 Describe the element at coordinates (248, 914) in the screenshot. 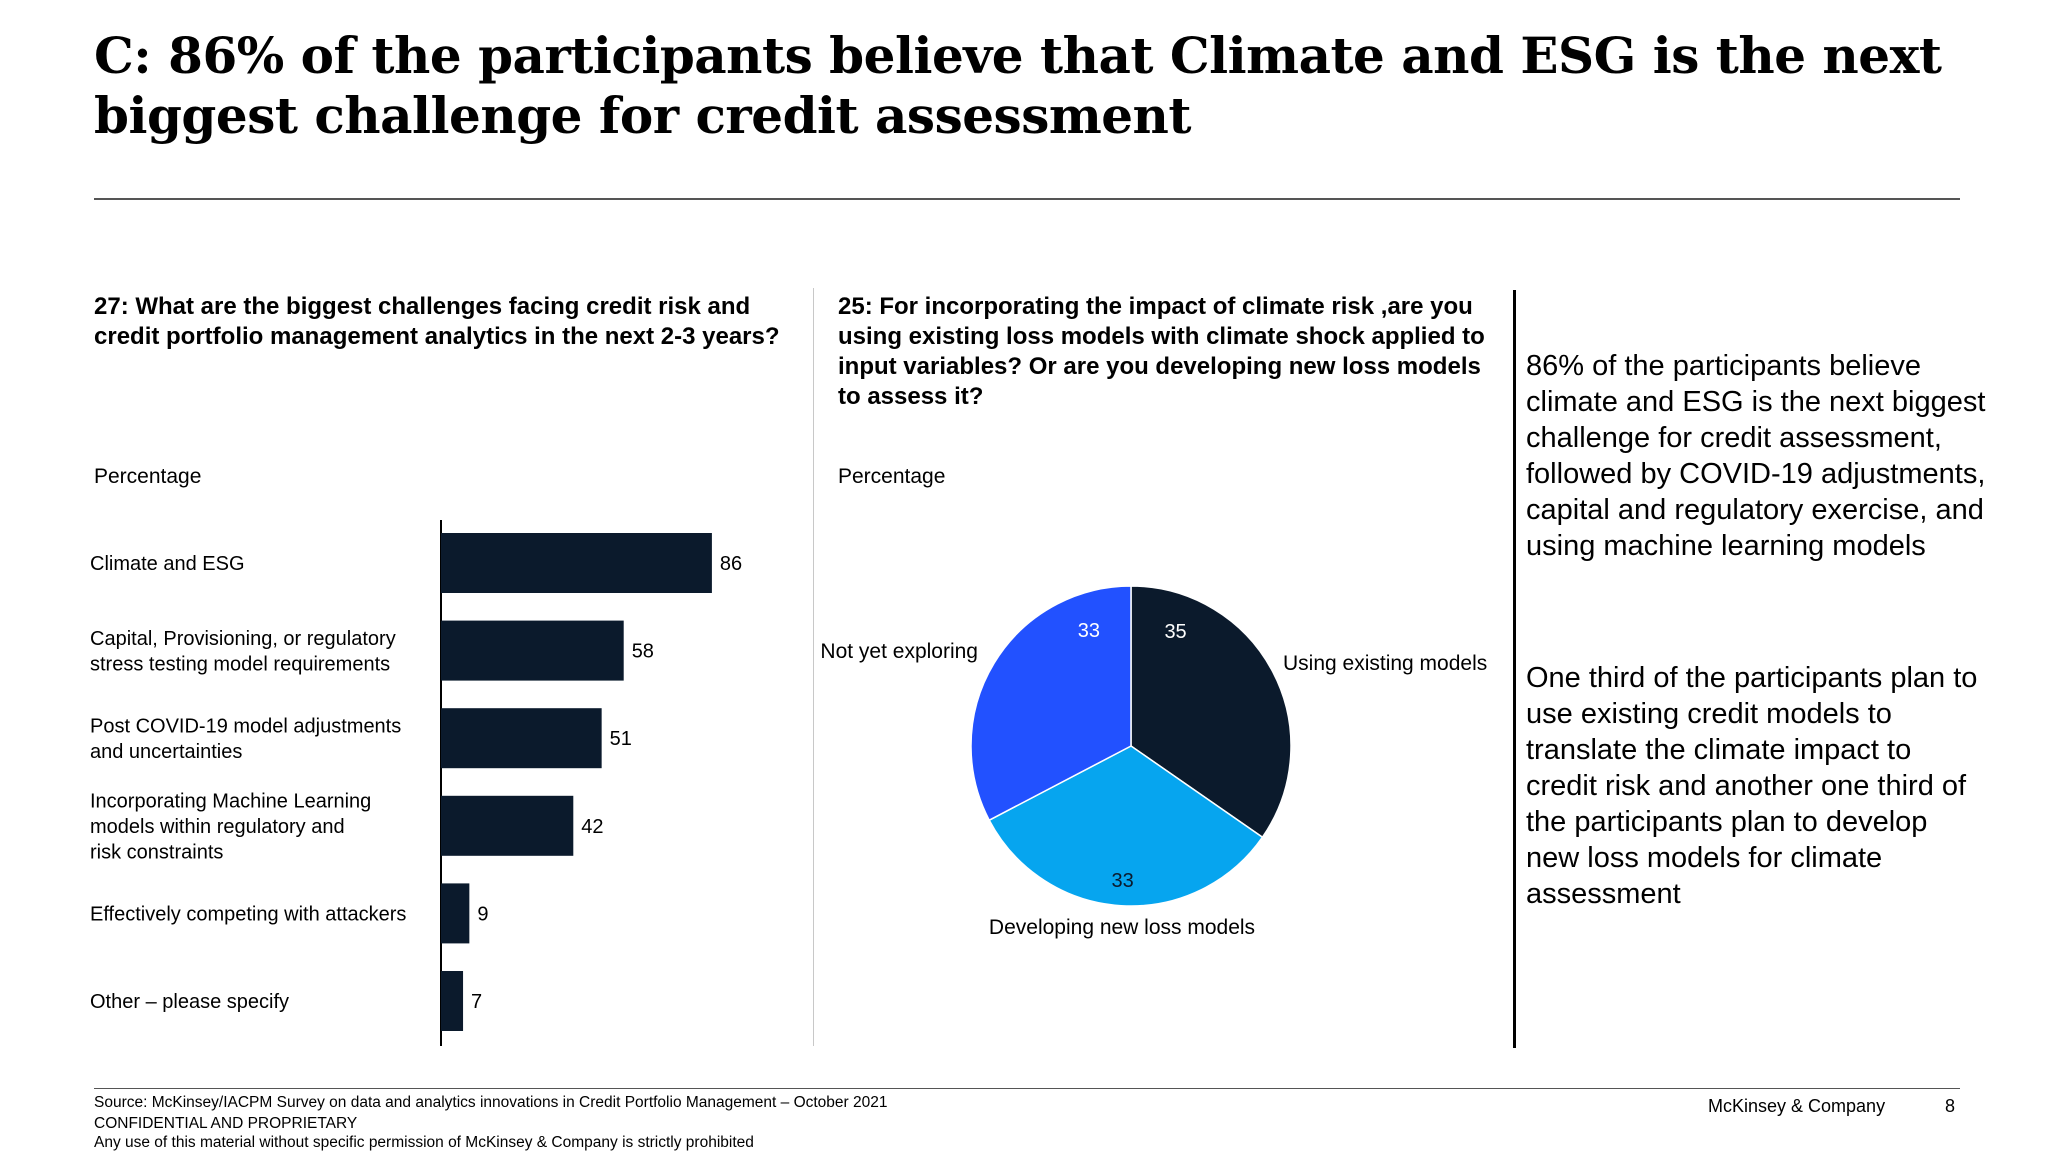

I see `bar-category-label-4: Effectively competing with attackers` at that location.